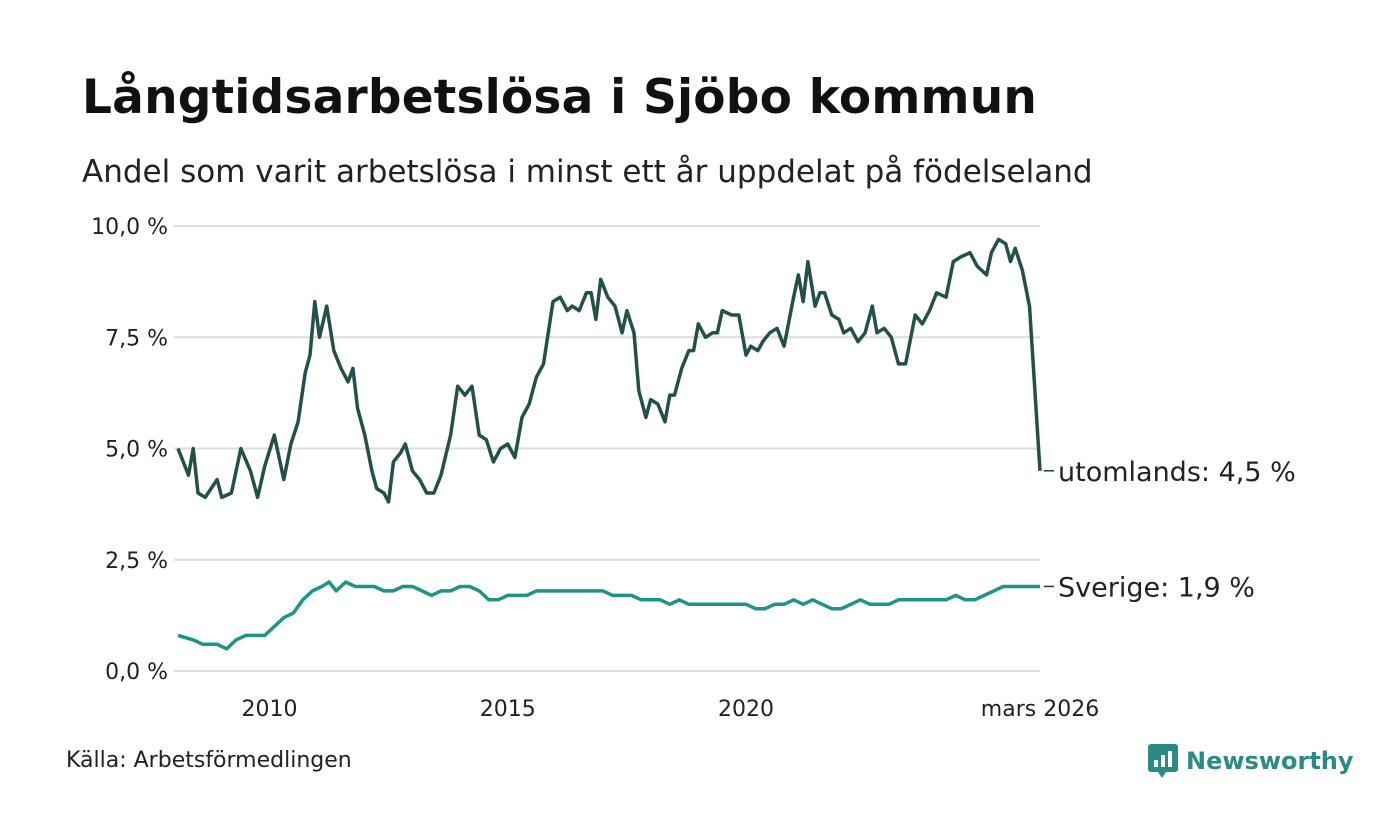 The height and width of the screenshot is (840, 1400). I want to click on y-tick-label: 7,5 %, so click(136, 338).